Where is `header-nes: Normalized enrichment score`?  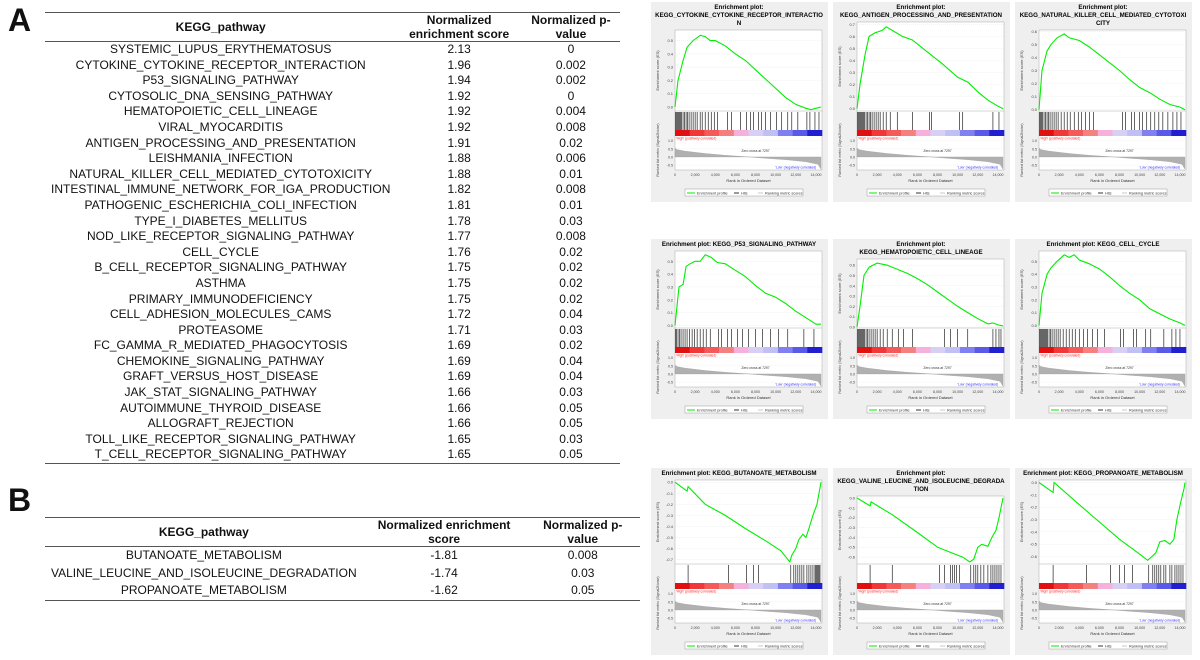 header-nes: Normalized enrichment score is located at coordinates (459, 27).